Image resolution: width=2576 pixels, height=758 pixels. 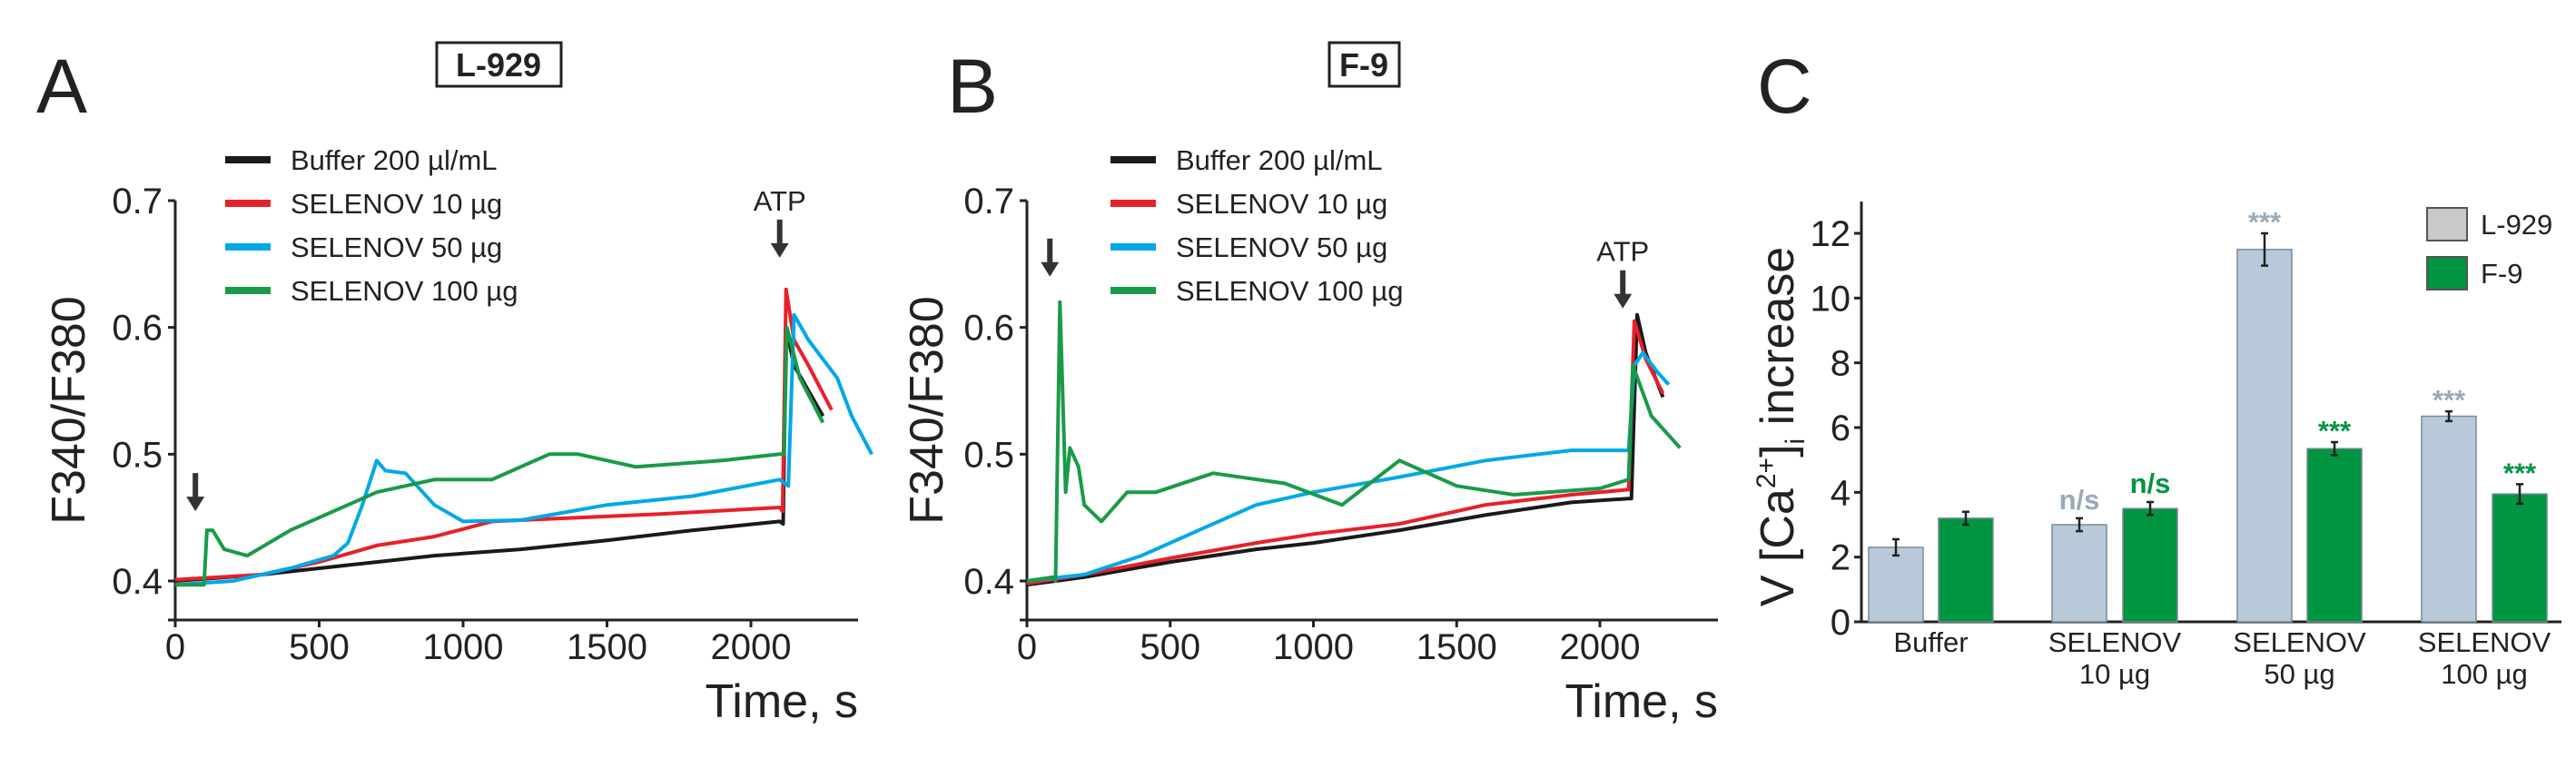 I want to click on y-tick-label: 8, so click(x=1841, y=364).